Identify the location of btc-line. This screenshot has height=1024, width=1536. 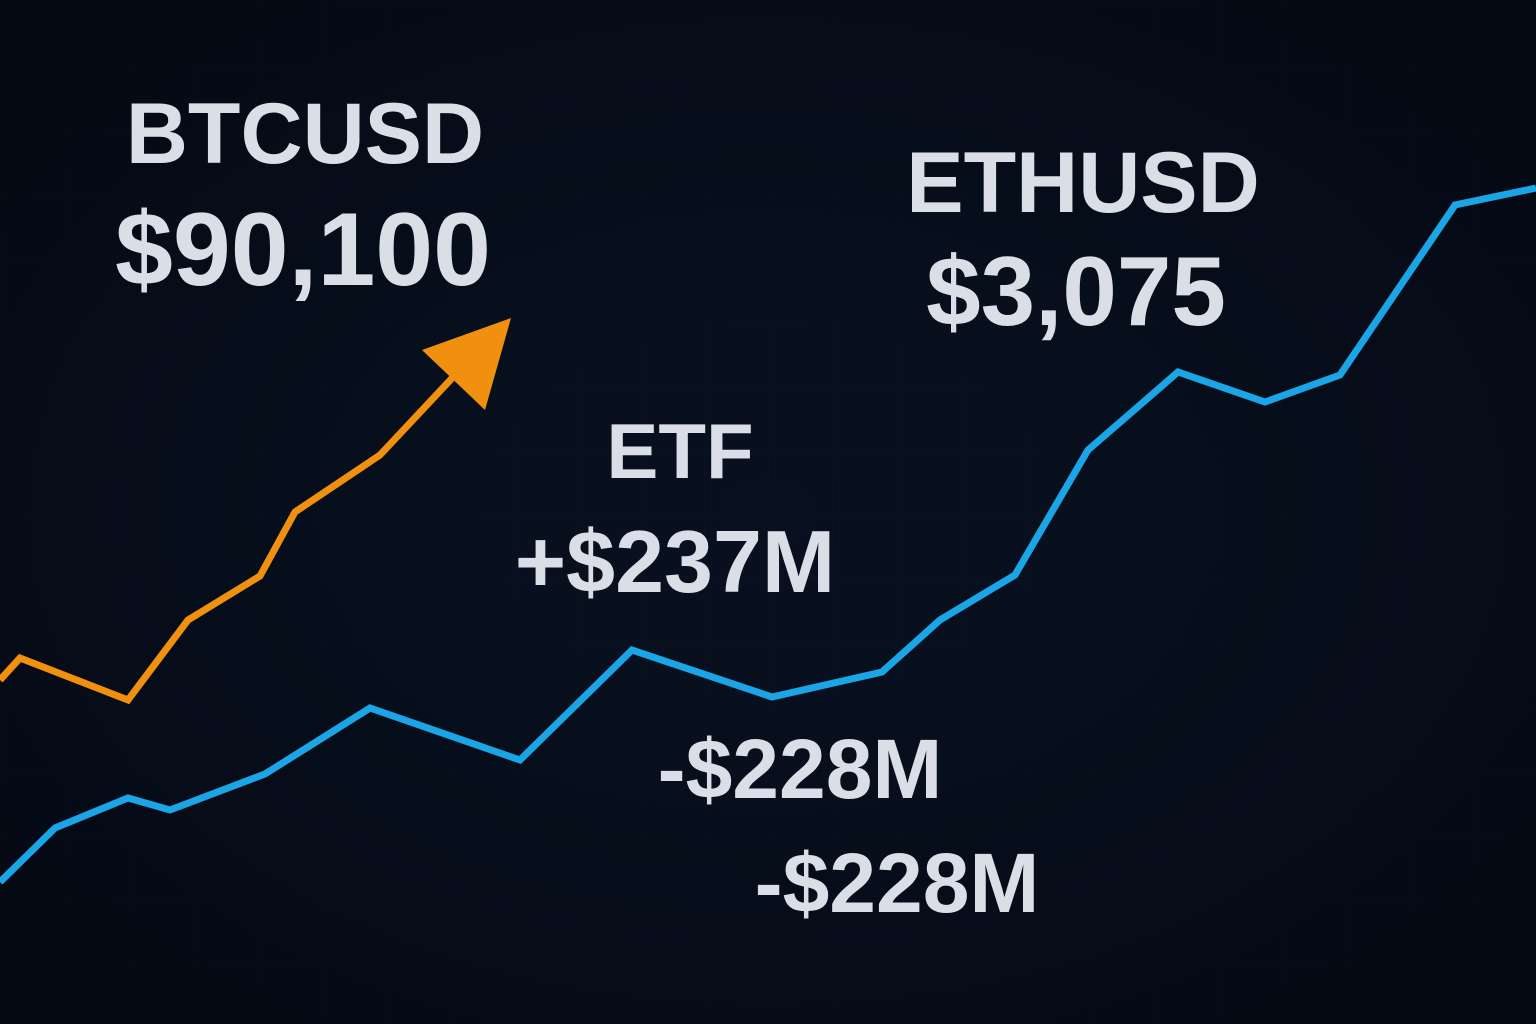
(229, 538).